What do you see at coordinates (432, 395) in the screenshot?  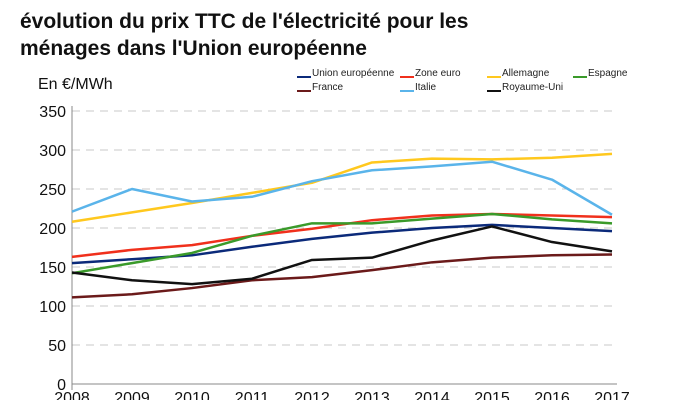 I see `x-tick-label: 2014` at bounding box center [432, 395].